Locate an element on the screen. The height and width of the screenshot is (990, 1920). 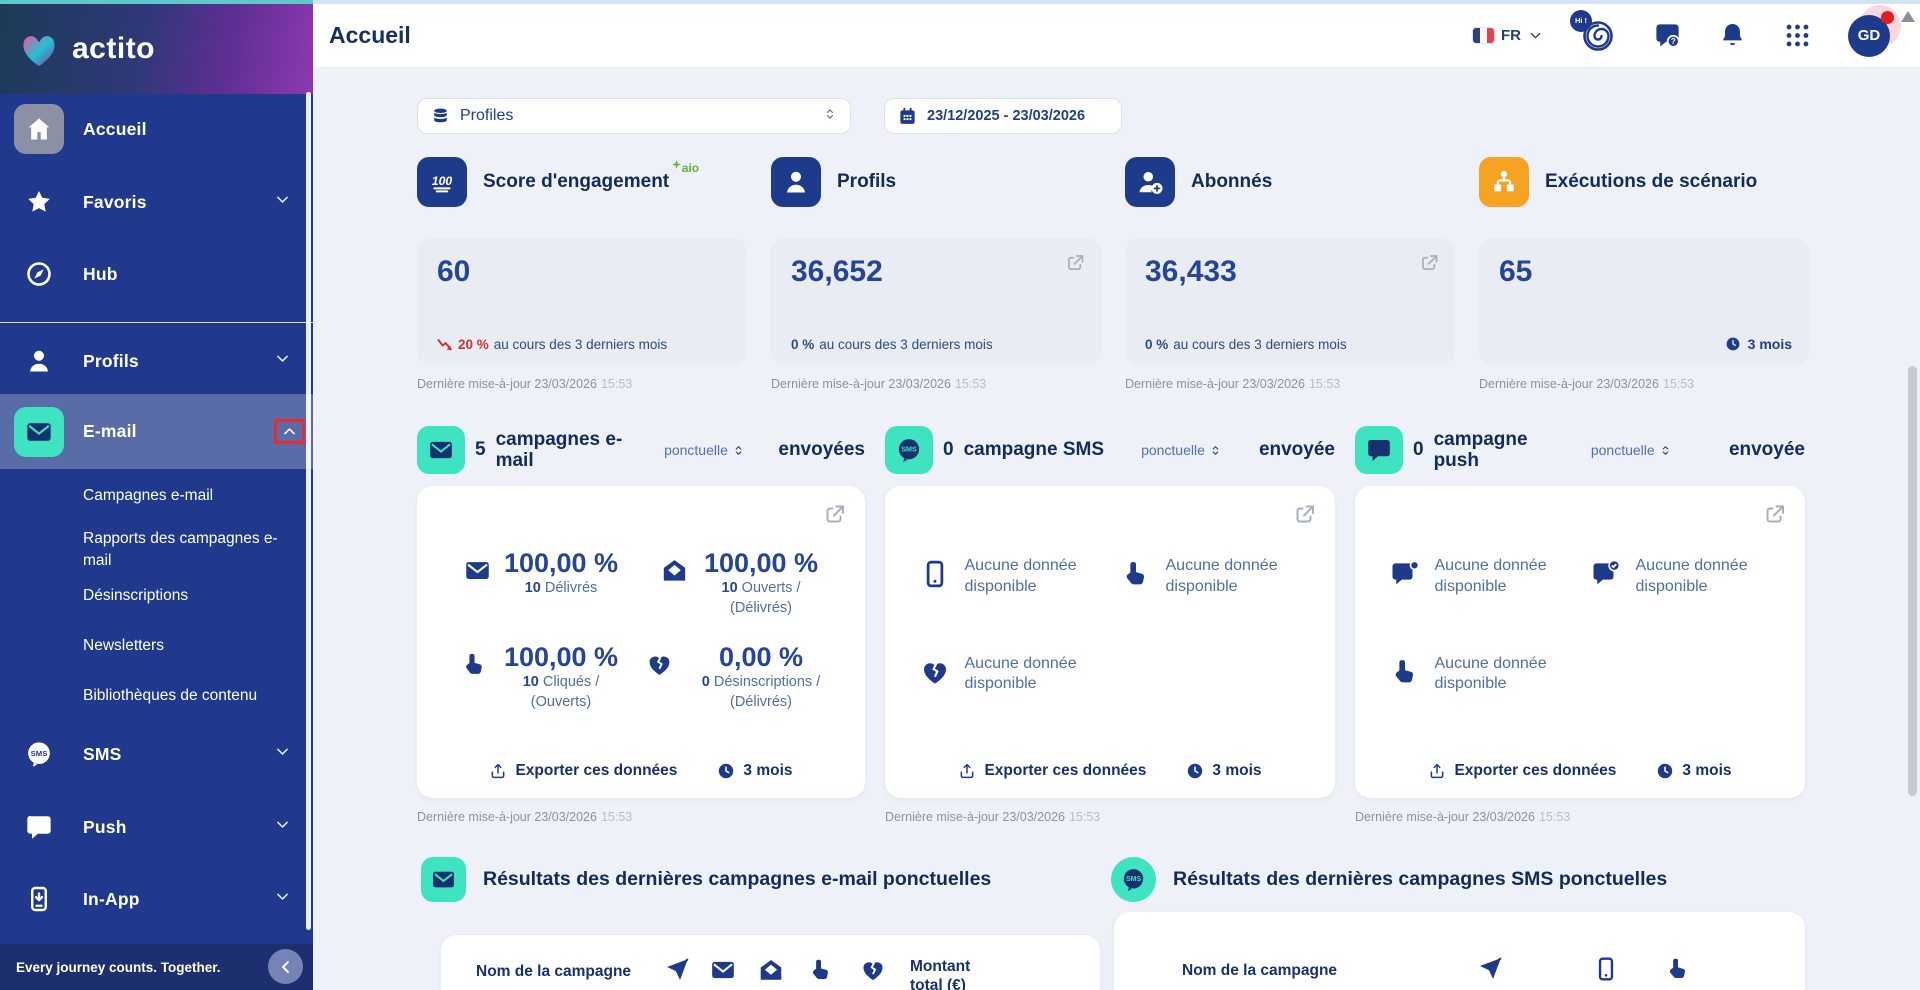
apps-menu-button is located at coordinates (1797, 35).